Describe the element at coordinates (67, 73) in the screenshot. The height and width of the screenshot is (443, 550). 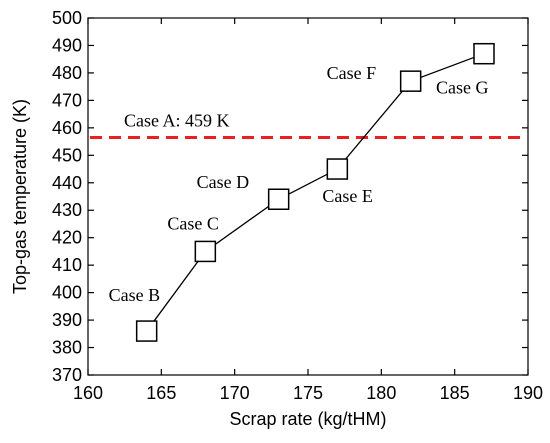
I see `y-tick-label: 480` at that location.